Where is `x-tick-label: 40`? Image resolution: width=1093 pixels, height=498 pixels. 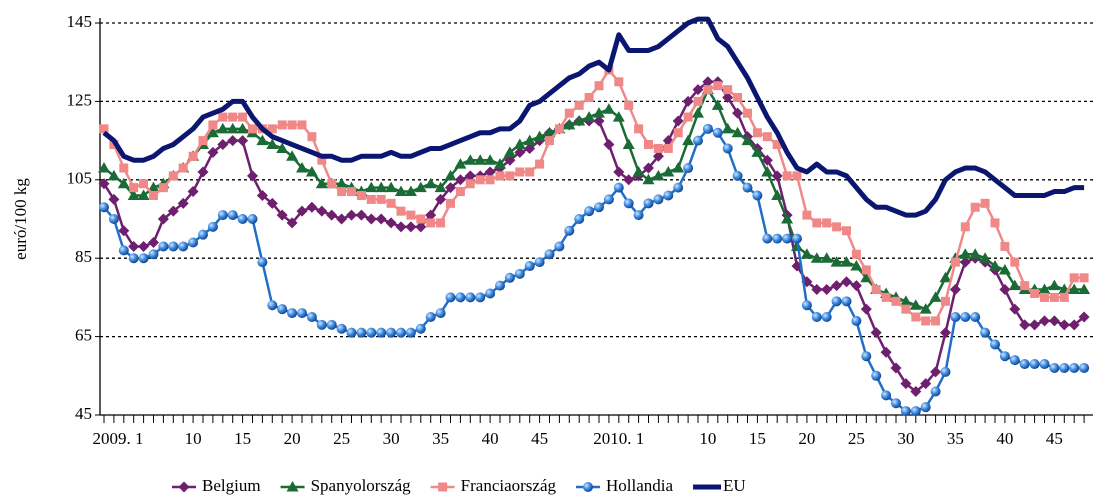
x-tick-label: 40 is located at coordinates (490, 438).